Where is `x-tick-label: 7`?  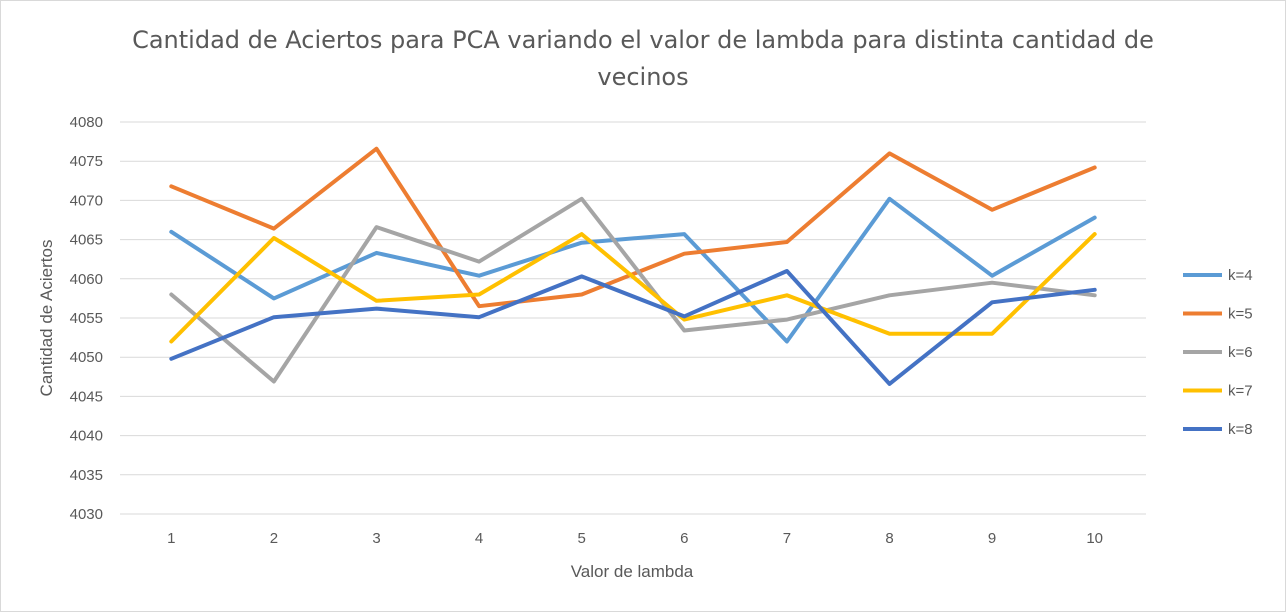 x-tick-label: 7 is located at coordinates (787, 538).